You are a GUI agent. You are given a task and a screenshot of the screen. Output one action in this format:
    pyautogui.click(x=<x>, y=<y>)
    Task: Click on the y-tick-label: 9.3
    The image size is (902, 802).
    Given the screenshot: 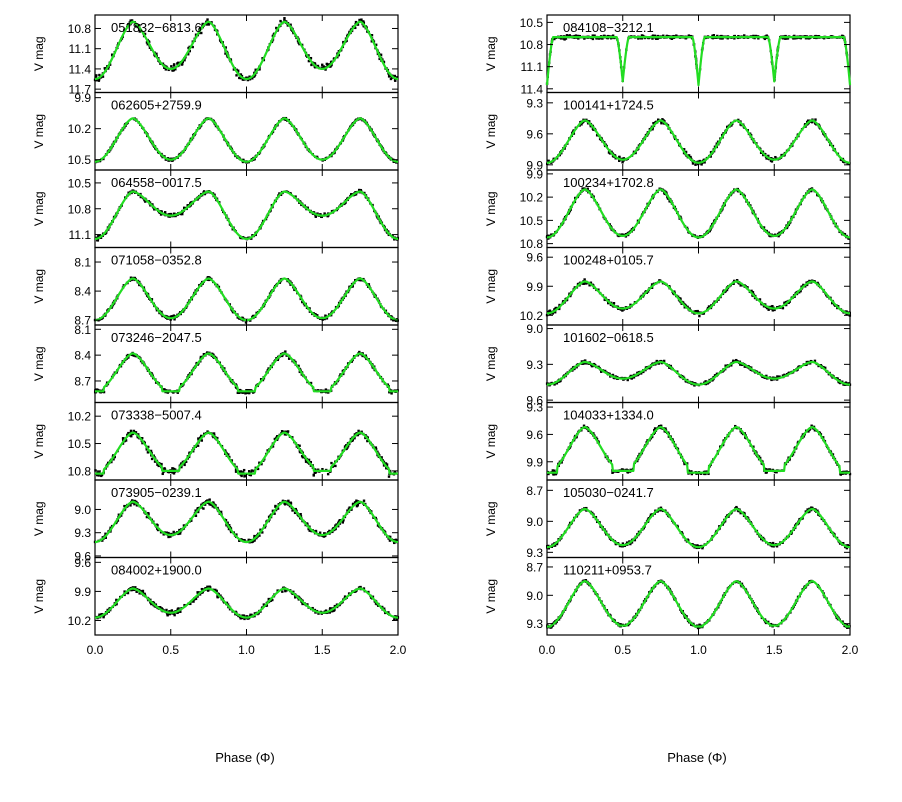 What is the action you would take?
    pyautogui.click(x=82, y=533)
    